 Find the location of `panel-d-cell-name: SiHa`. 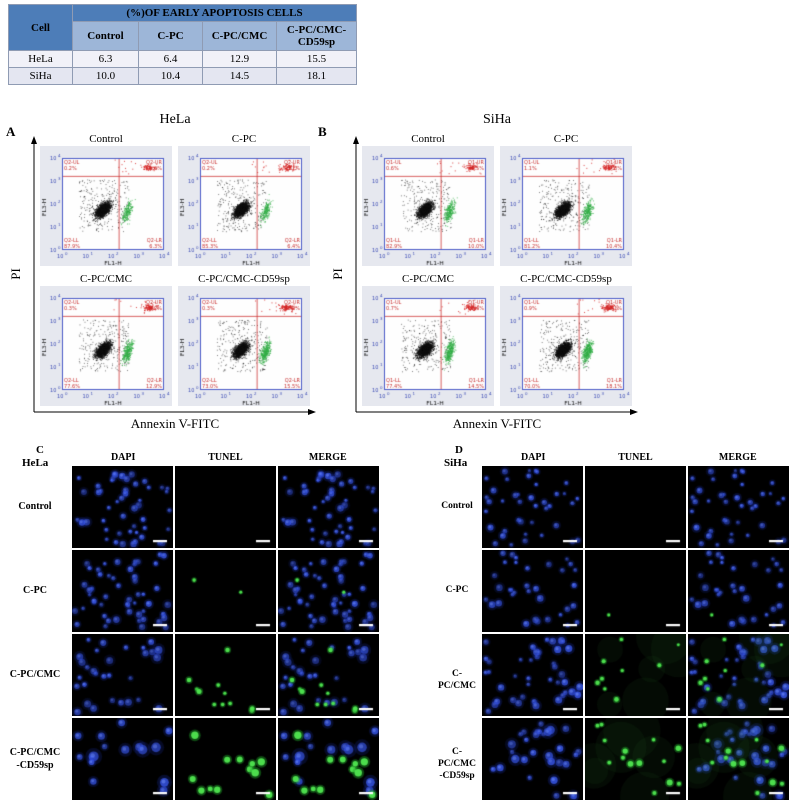

panel-d-cell-name: SiHa is located at coordinates (456, 463).